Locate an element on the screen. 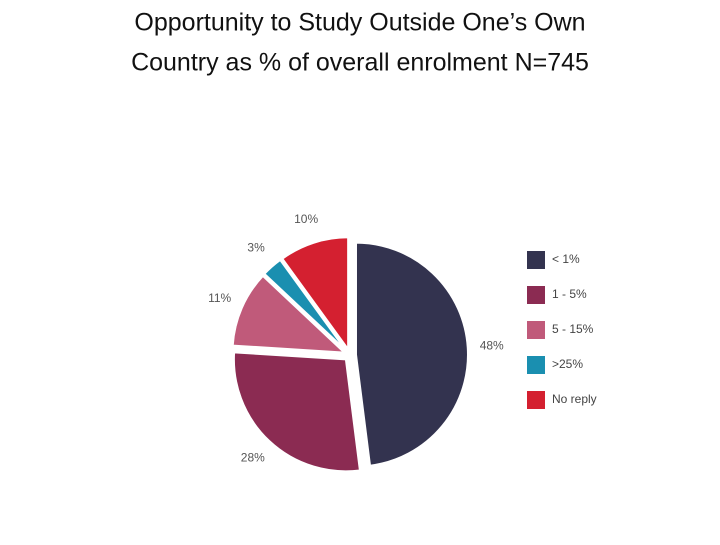  chart-title: Opportunity to Study Outside One’s Own is located at coordinates (359, 23).